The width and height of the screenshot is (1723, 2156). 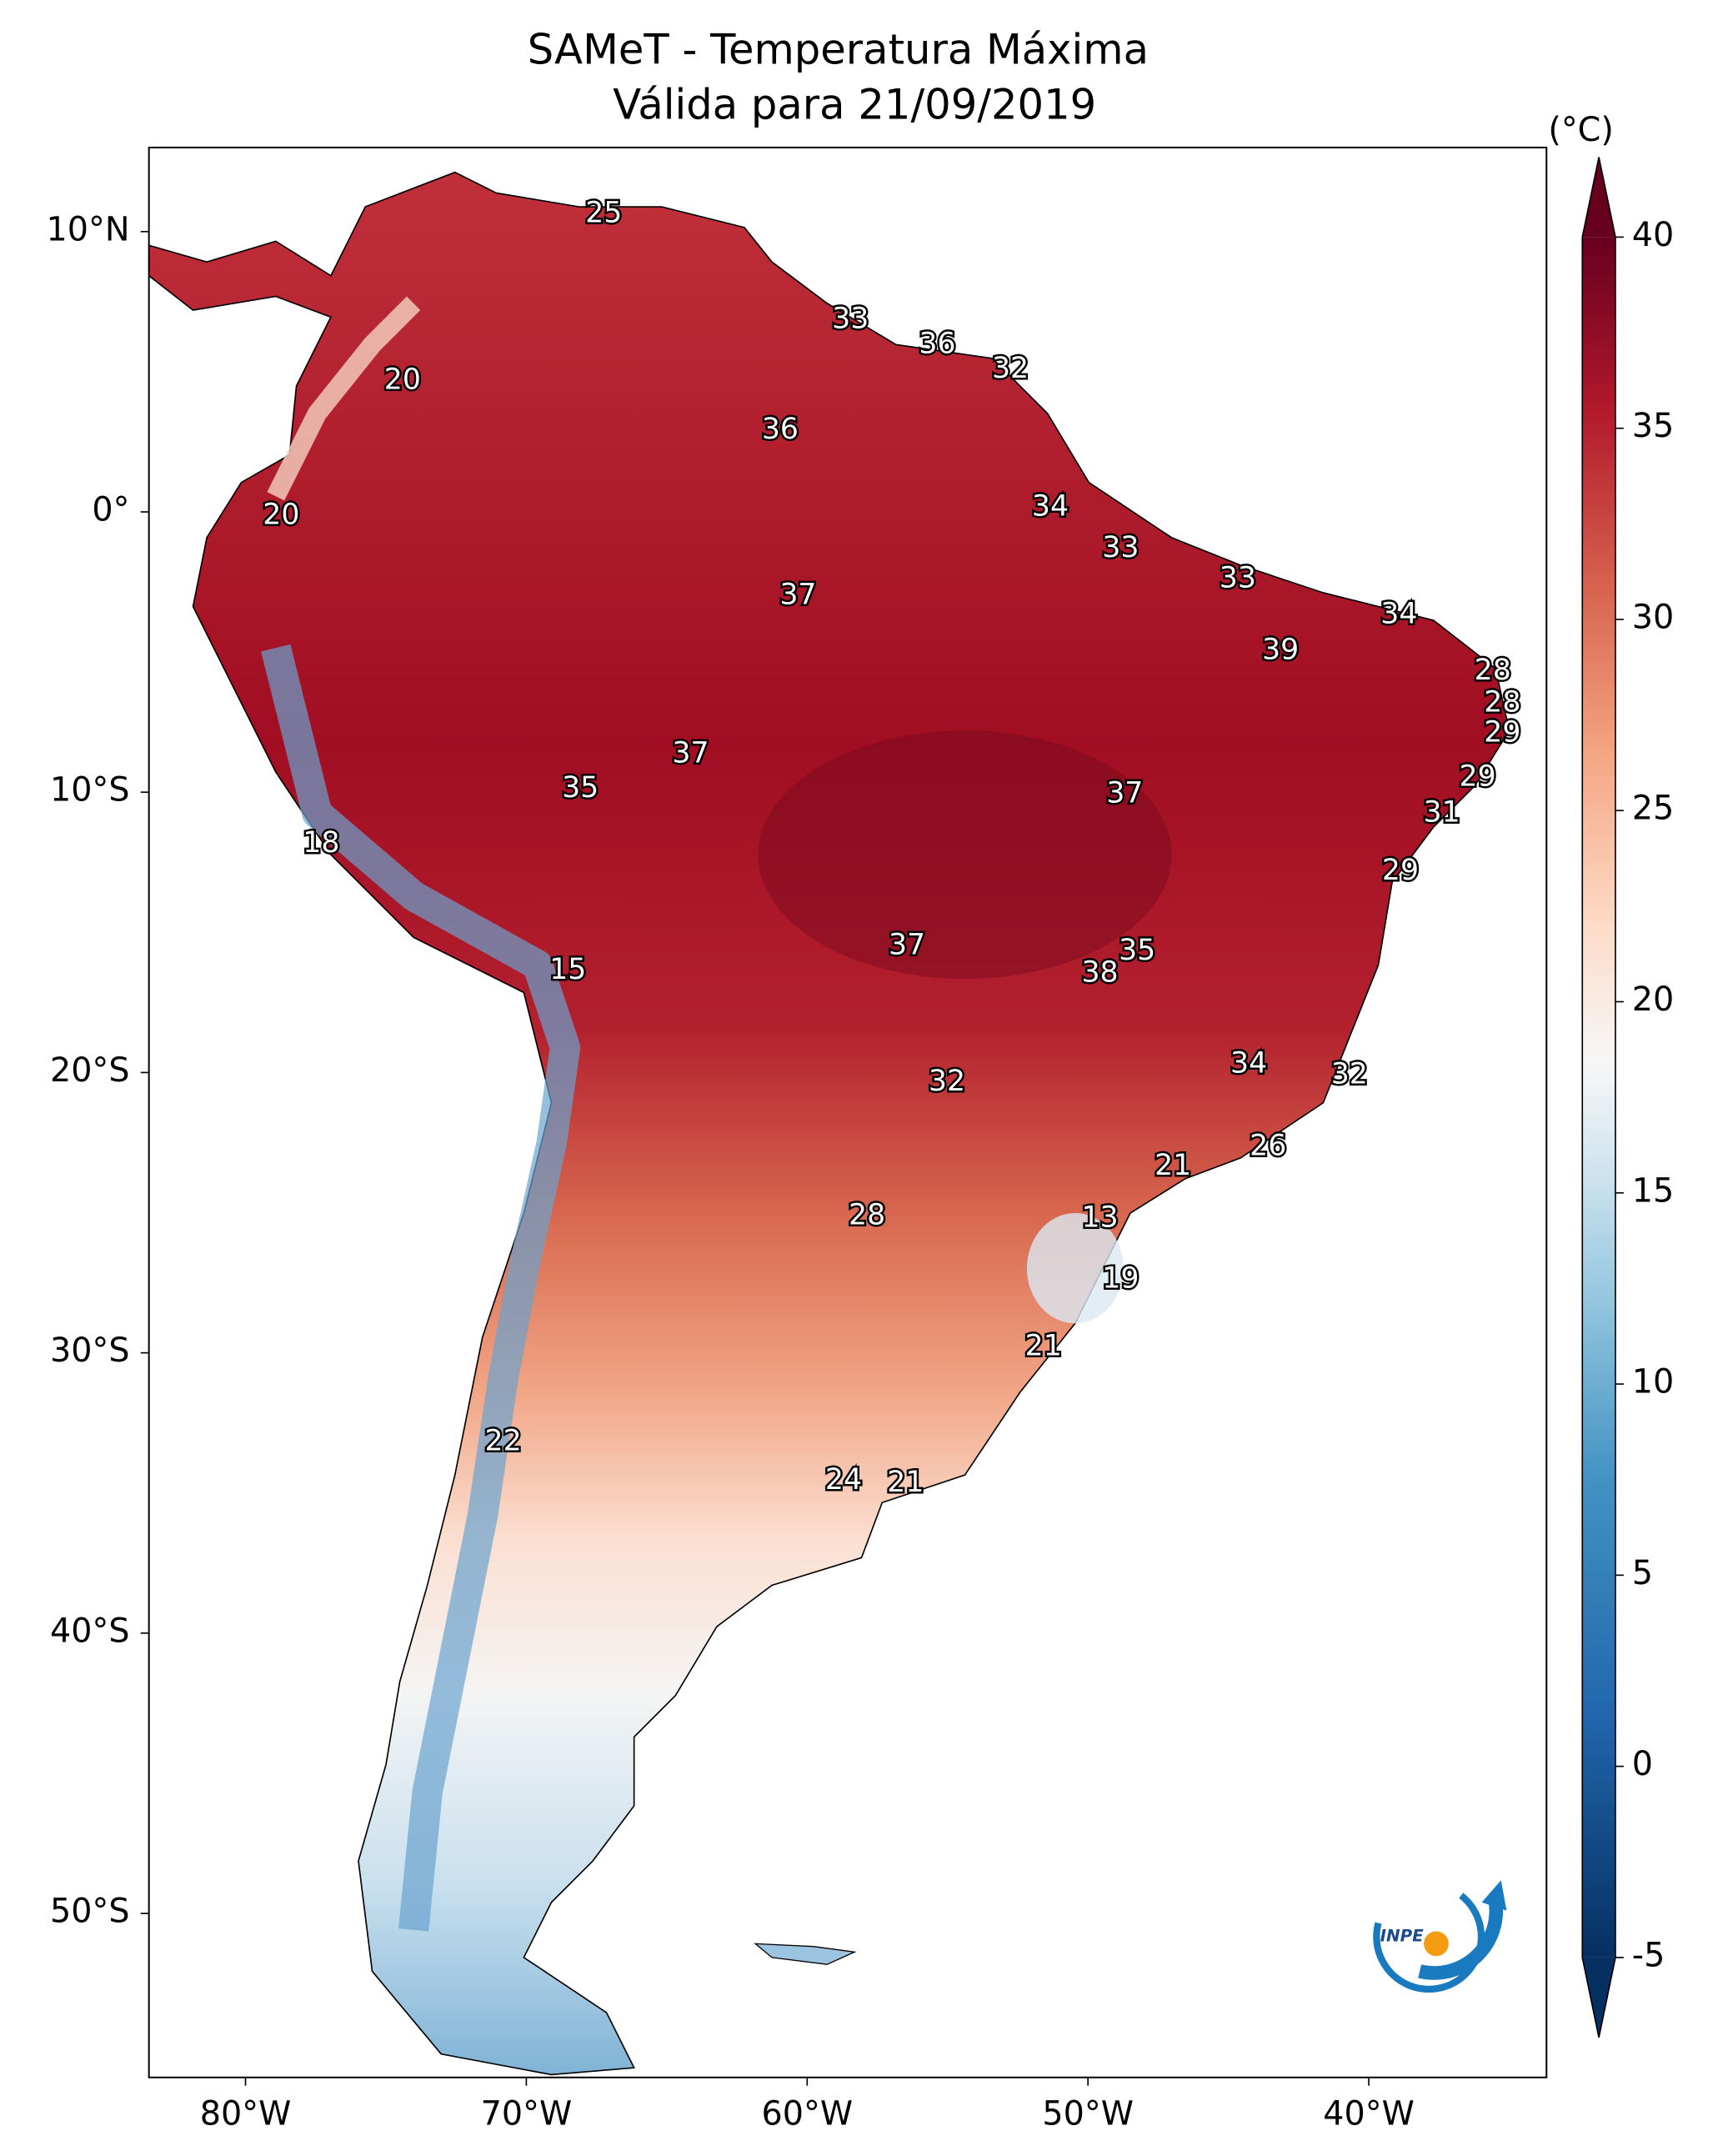 What do you see at coordinates (1653, 999) in the screenshot?
I see `colorbar-tick-label: 20` at bounding box center [1653, 999].